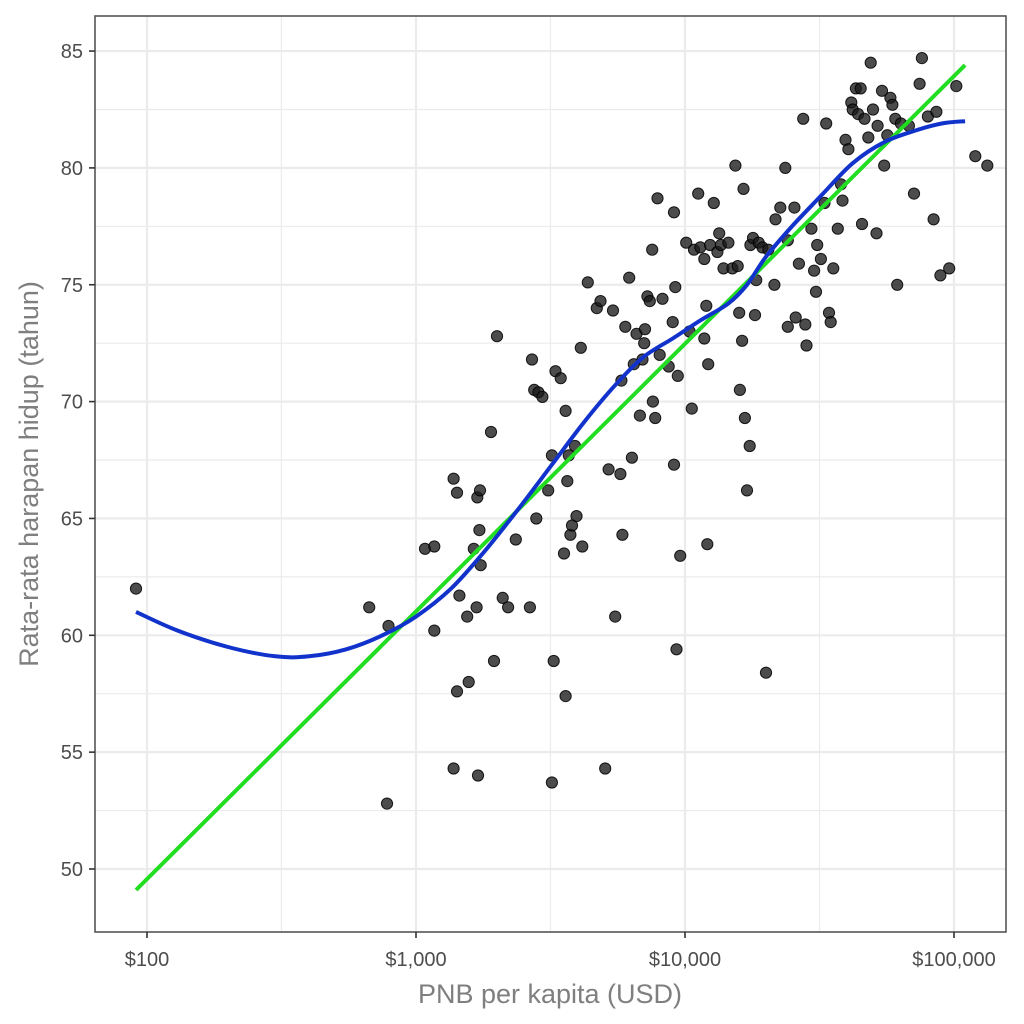 This screenshot has height=1024, width=1024. Describe the element at coordinates (72, 52) in the screenshot. I see `y-tick-label: 85` at that location.